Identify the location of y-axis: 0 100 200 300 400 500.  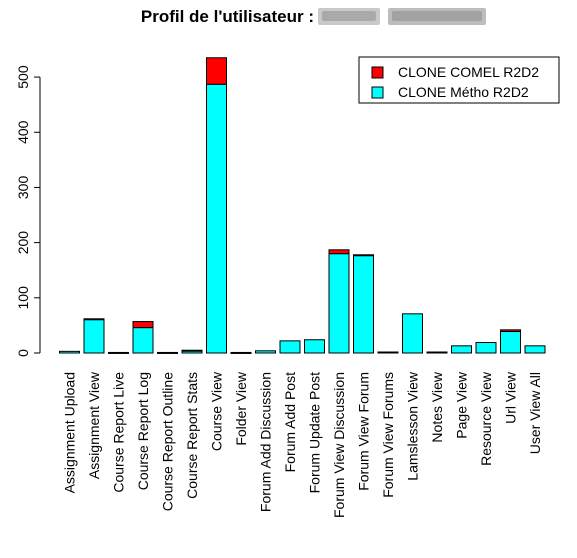
(28, 211).